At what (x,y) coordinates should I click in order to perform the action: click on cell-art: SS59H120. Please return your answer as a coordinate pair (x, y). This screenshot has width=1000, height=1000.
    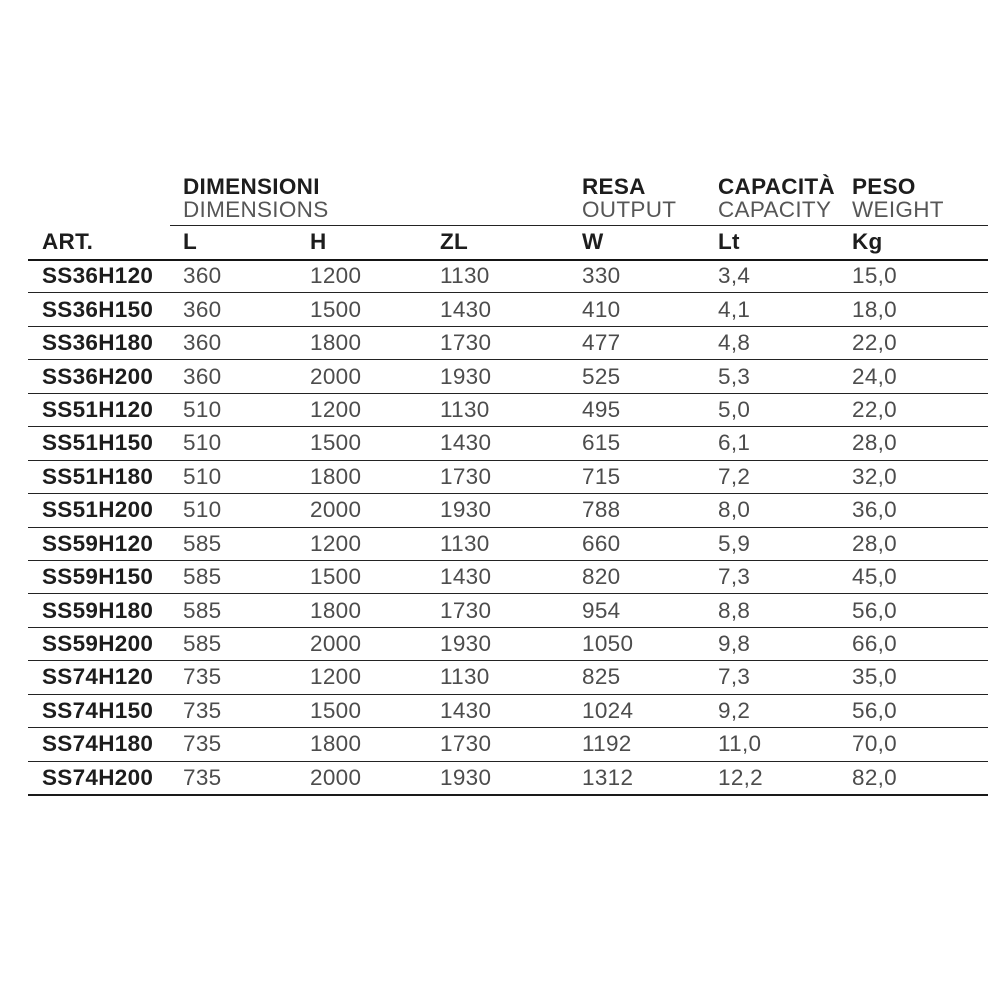
    Looking at the image, I should click on (105, 544).